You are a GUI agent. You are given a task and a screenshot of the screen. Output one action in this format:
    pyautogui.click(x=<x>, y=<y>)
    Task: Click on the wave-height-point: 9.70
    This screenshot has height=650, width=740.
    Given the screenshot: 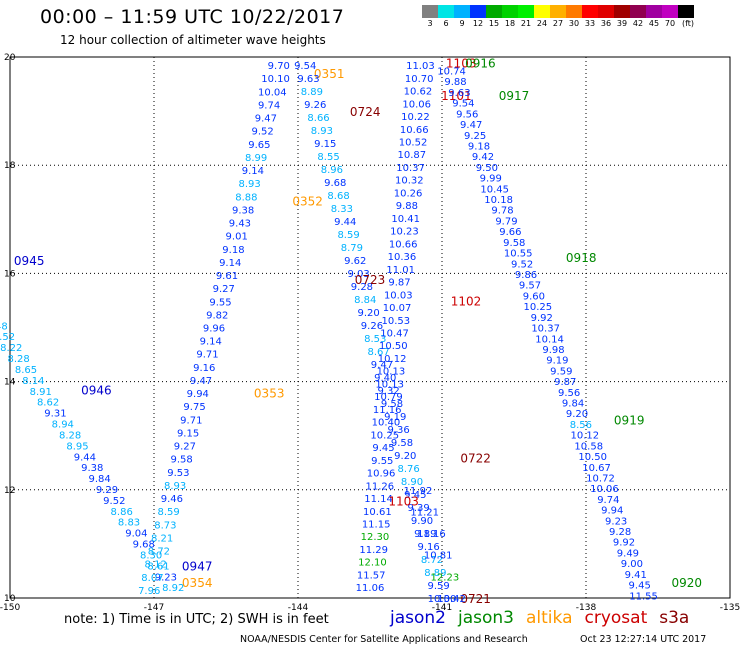 What is the action you would take?
    pyautogui.click(x=279, y=66)
    